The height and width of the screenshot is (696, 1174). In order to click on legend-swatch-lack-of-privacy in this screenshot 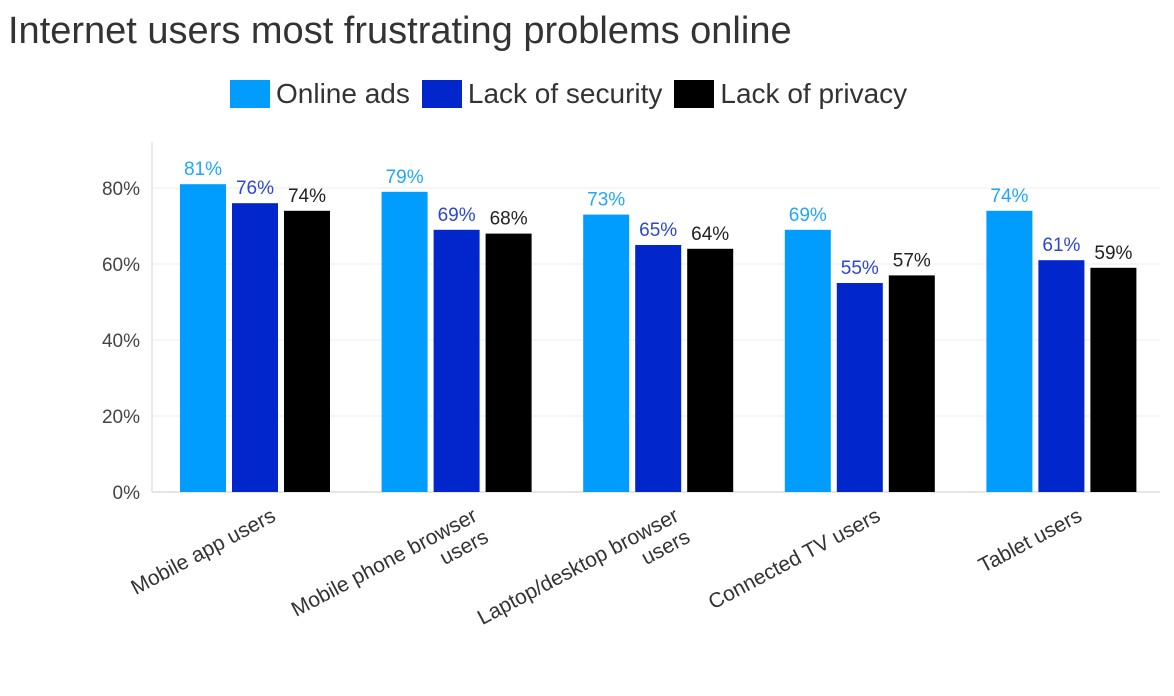, I will do `click(694, 94)`.